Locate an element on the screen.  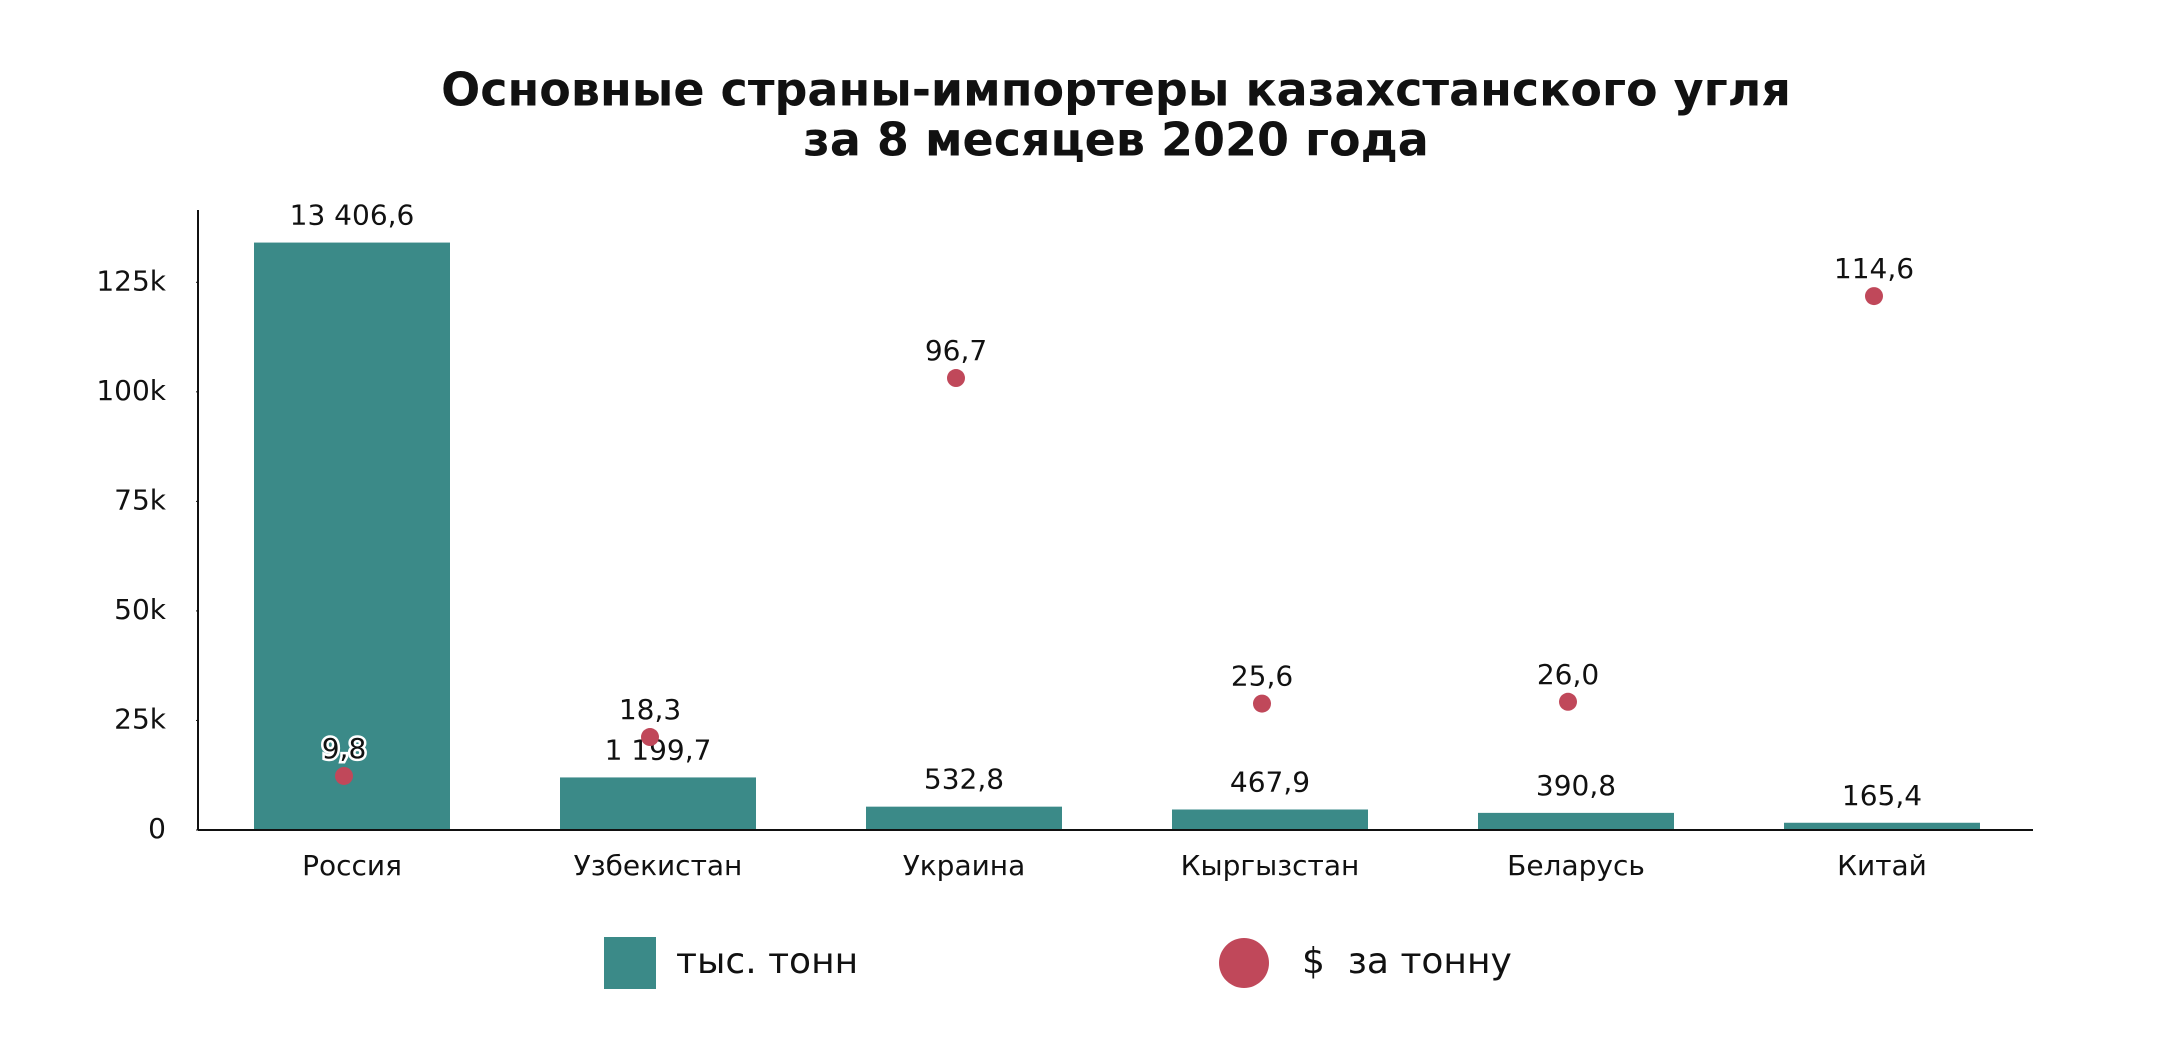
x-tick-label: Украина is located at coordinates (964, 865).